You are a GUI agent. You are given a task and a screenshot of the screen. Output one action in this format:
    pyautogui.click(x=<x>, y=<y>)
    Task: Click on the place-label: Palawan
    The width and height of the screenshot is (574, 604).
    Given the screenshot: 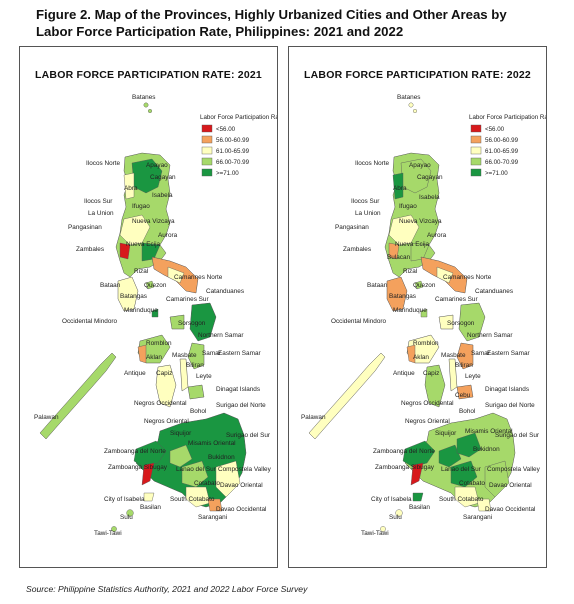 What is the action you would take?
    pyautogui.click(x=313, y=417)
    